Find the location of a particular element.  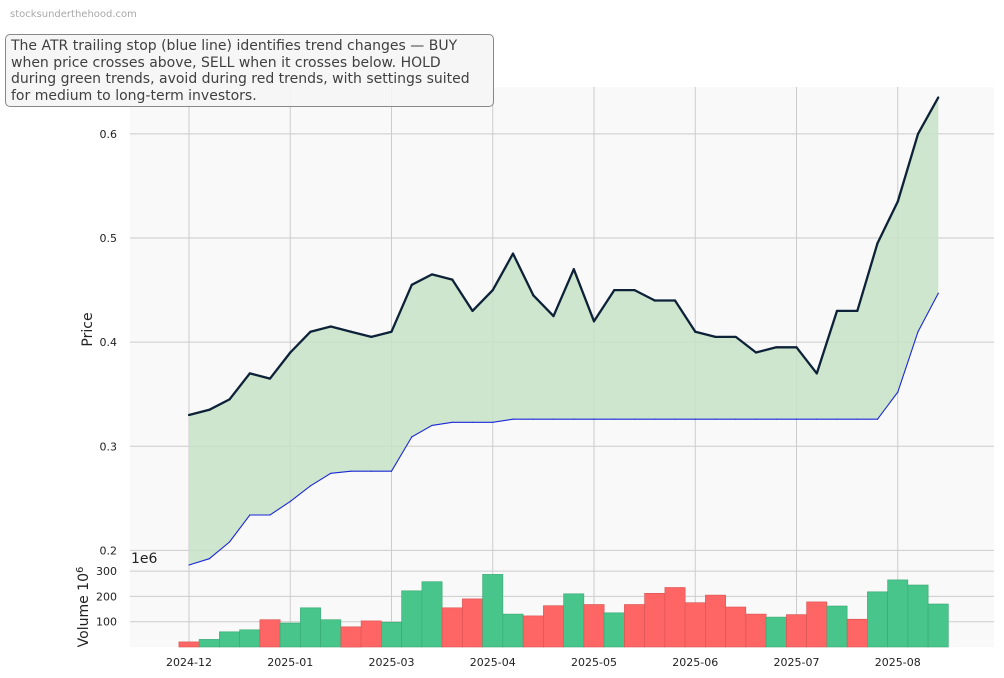

price-ytick-label: 0.5 is located at coordinates (109, 238).